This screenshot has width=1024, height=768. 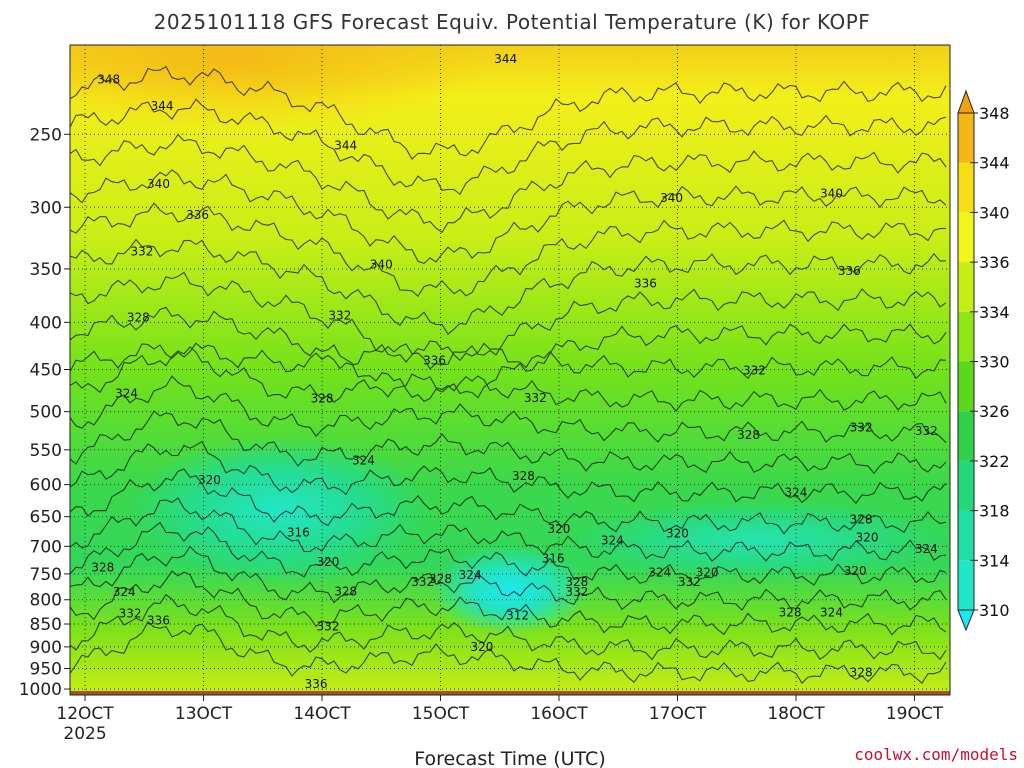 I want to click on cool-region-left, so click(x=280, y=510).